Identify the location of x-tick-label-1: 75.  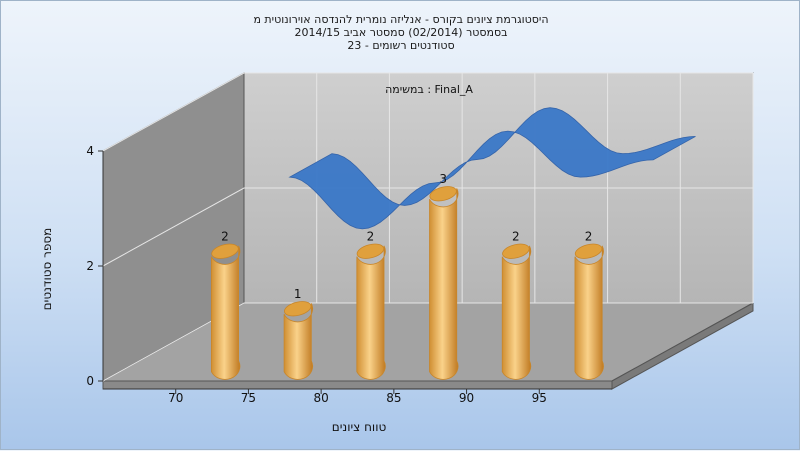
(248, 398).